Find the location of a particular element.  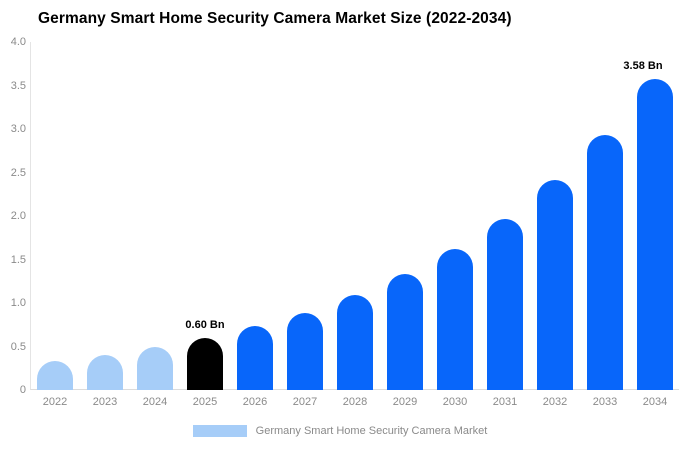

y-tick-label: 3.0 is located at coordinates (18, 129).